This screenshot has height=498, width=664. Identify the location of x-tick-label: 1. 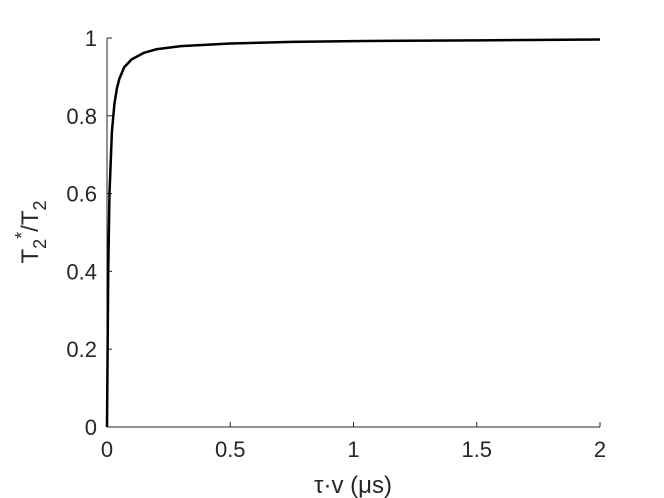
(353, 449).